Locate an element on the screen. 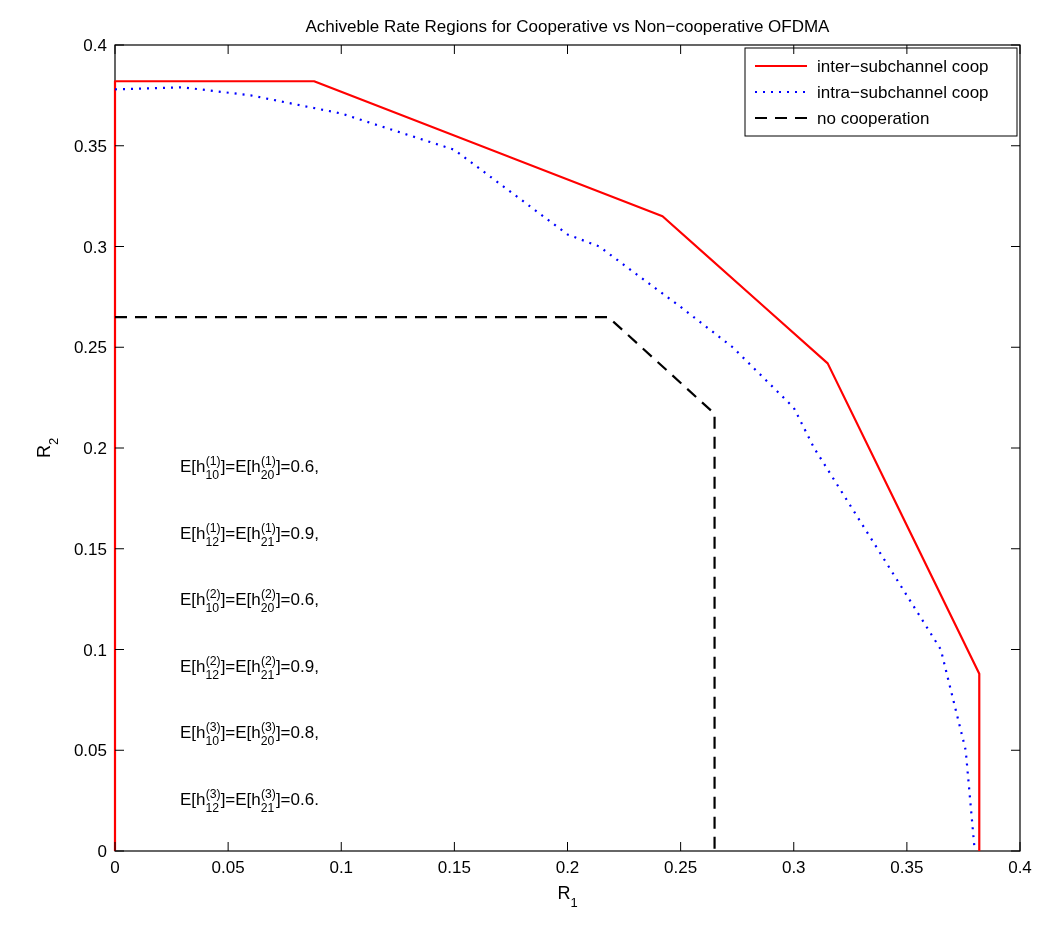 This screenshot has height=927, width=1050. x-tick-label: 0.35 is located at coordinates (907, 867).